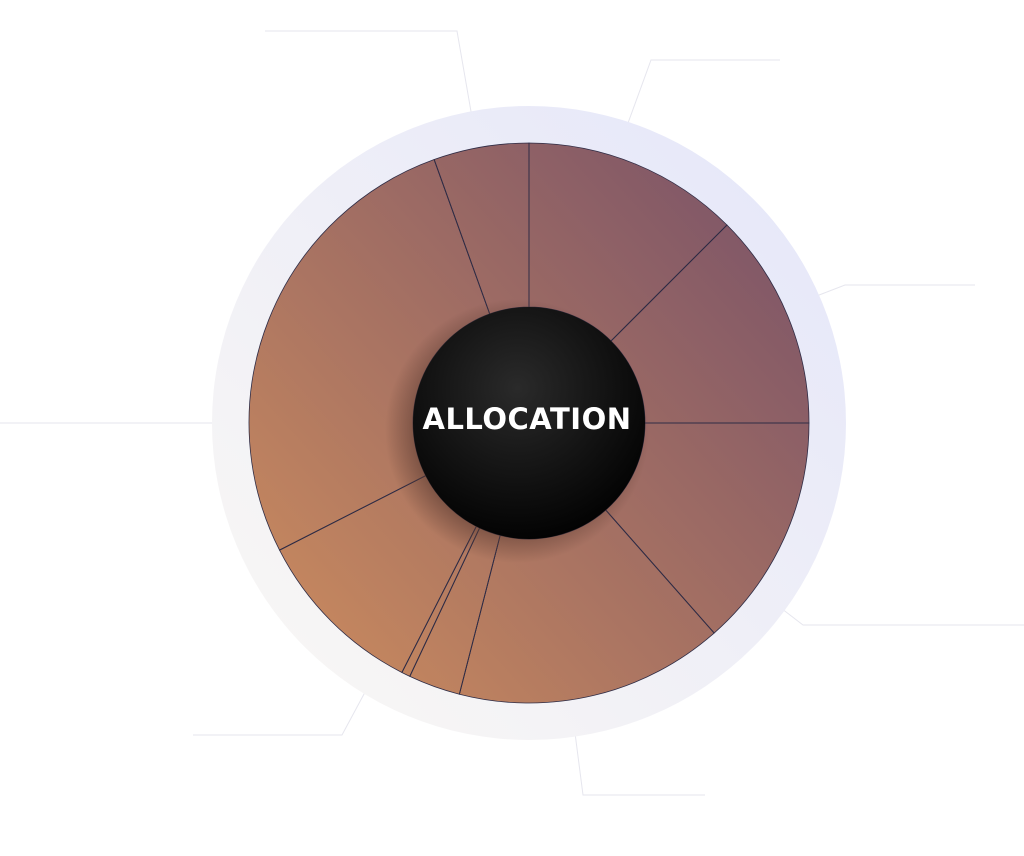 The image size is (1024, 856). I want to click on chart-title: ALLOCATION, so click(527, 419).